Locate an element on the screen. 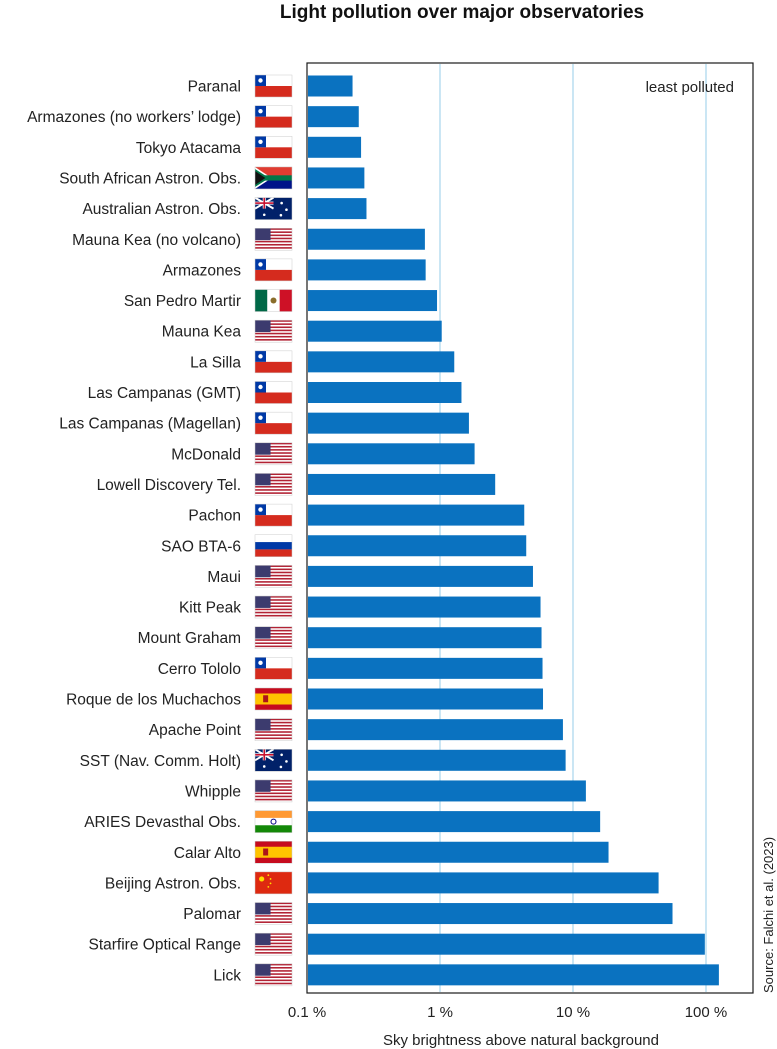  country-flags is located at coordinates (273, 530).